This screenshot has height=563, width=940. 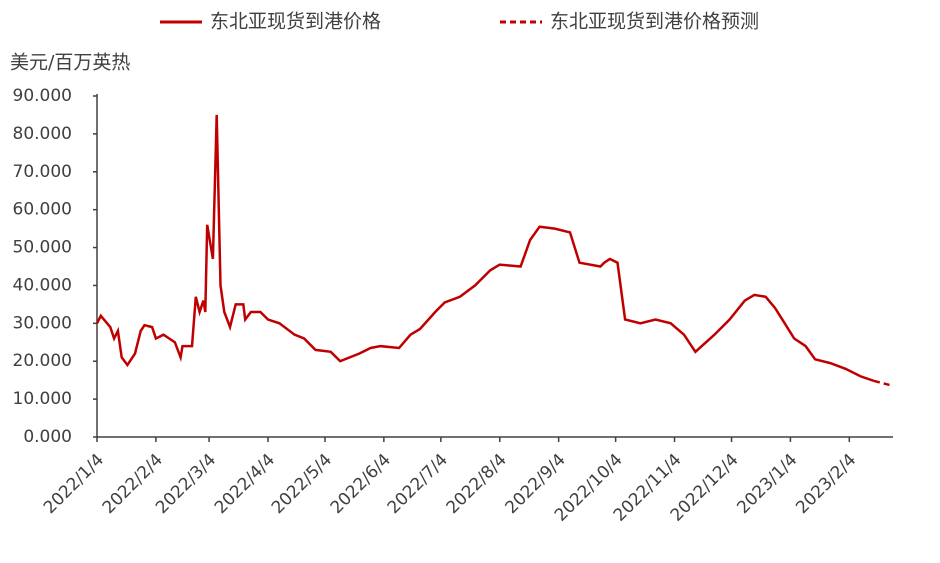 What do you see at coordinates (295, 22) in the screenshot?
I see `legend-label: 东北亚现货到港价格` at bounding box center [295, 22].